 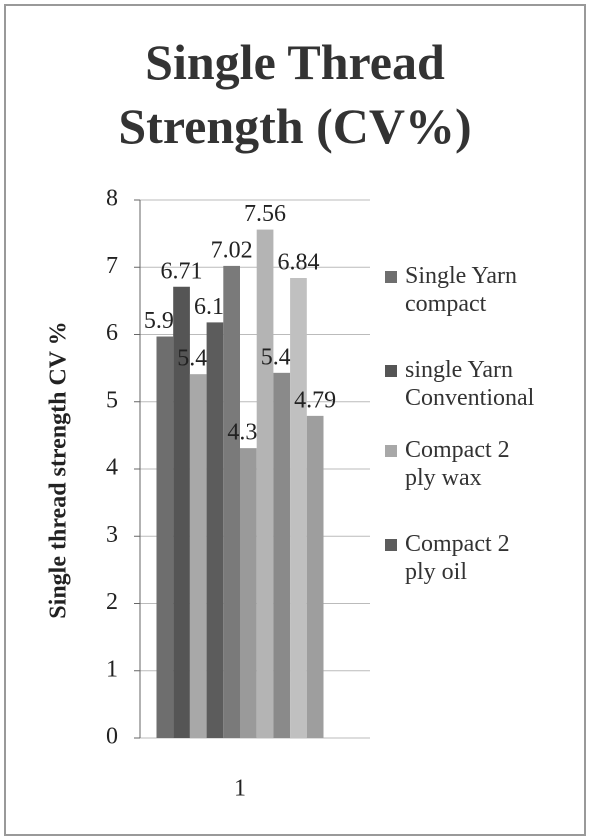 What do you see at coordinates (112, 737) in the screenshot?
I see `y-tick-label: 0` at bounding box center [112, 737].